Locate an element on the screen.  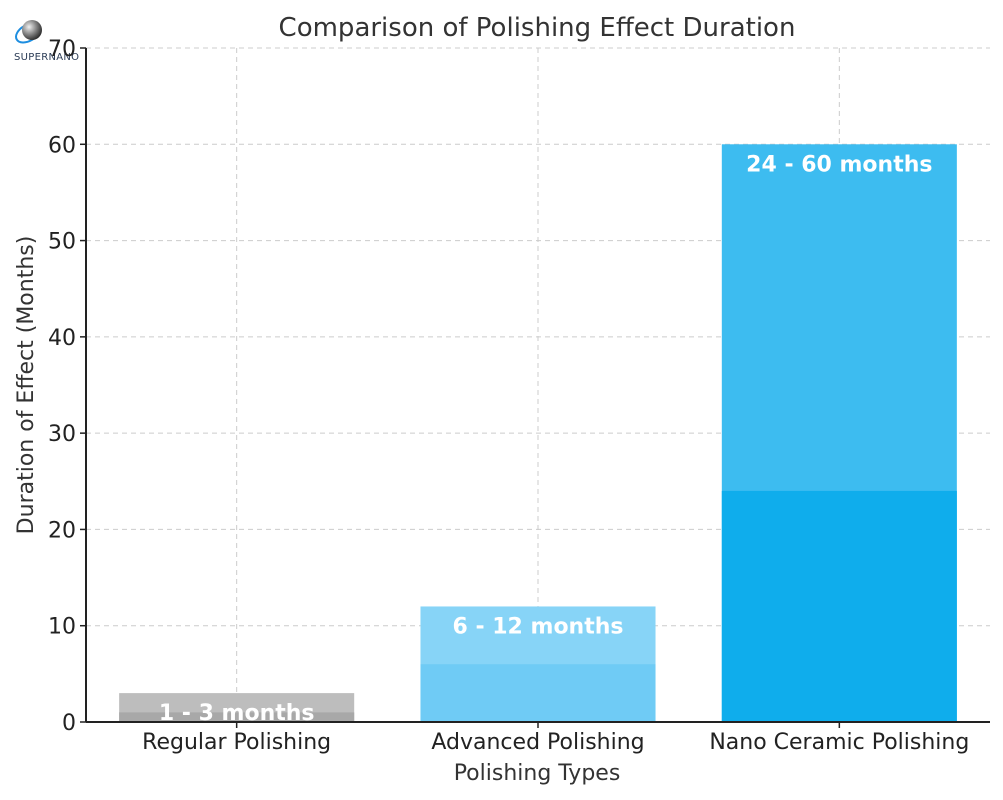
sphere-logo-icon is located at coordinates (28, 32).